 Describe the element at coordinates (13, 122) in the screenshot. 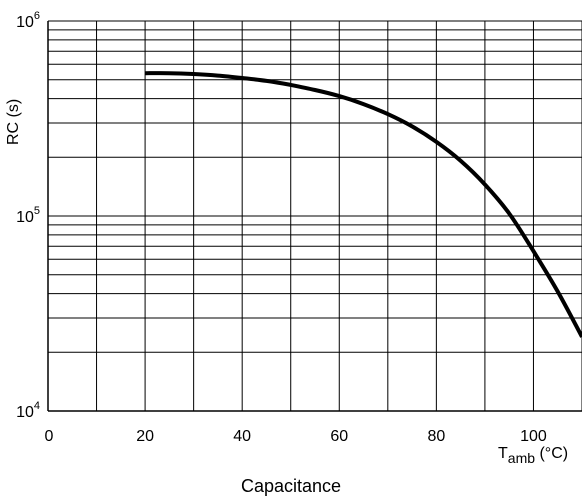

I see `y-axis-label: RC (s)` at that location.